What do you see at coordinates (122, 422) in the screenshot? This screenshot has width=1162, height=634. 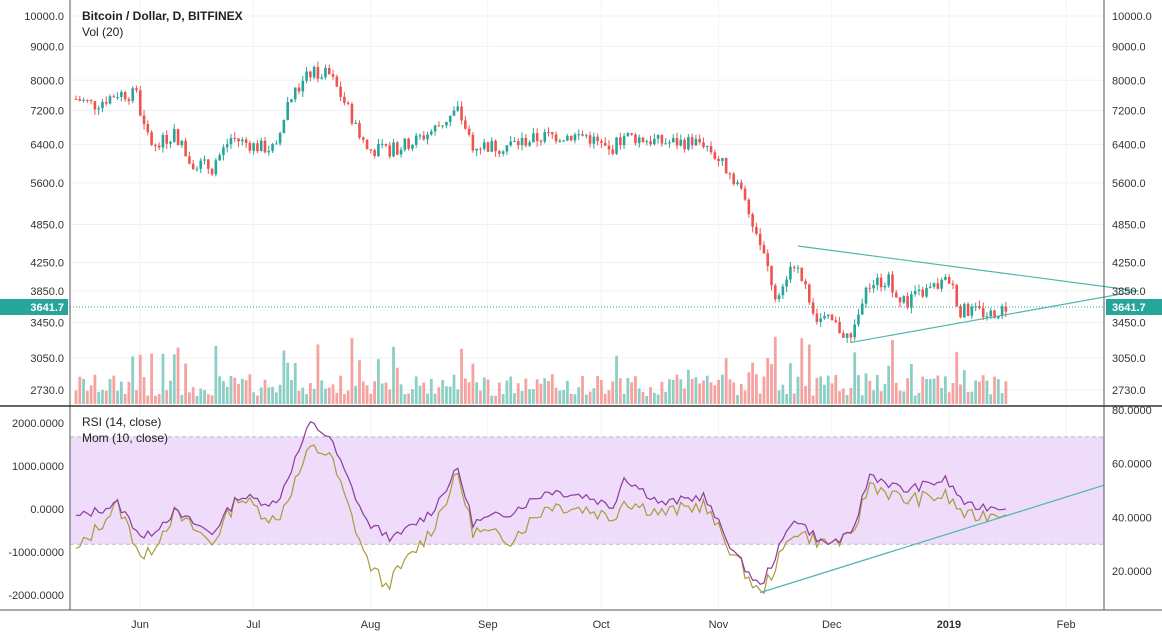 I see `rsi-legend: RSI (14, close)` at bounding box center [122, 422].